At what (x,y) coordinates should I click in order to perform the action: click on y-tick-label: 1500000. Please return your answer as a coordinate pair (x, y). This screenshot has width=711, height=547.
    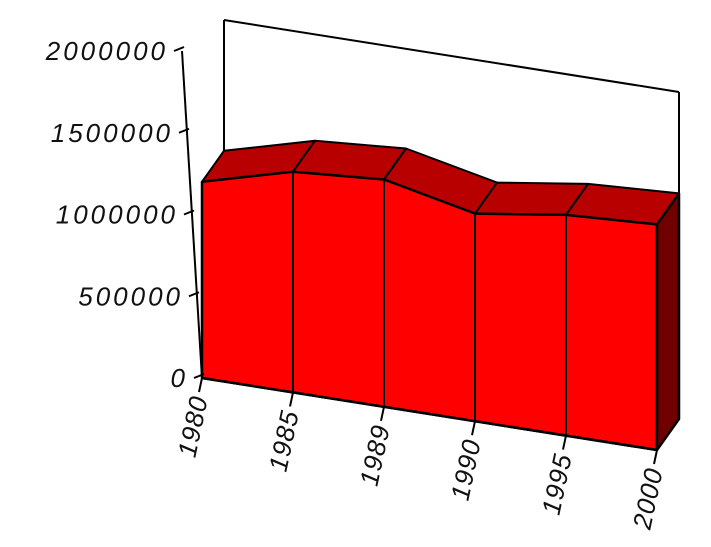
    Looking at the image, I should click on (112, 133).